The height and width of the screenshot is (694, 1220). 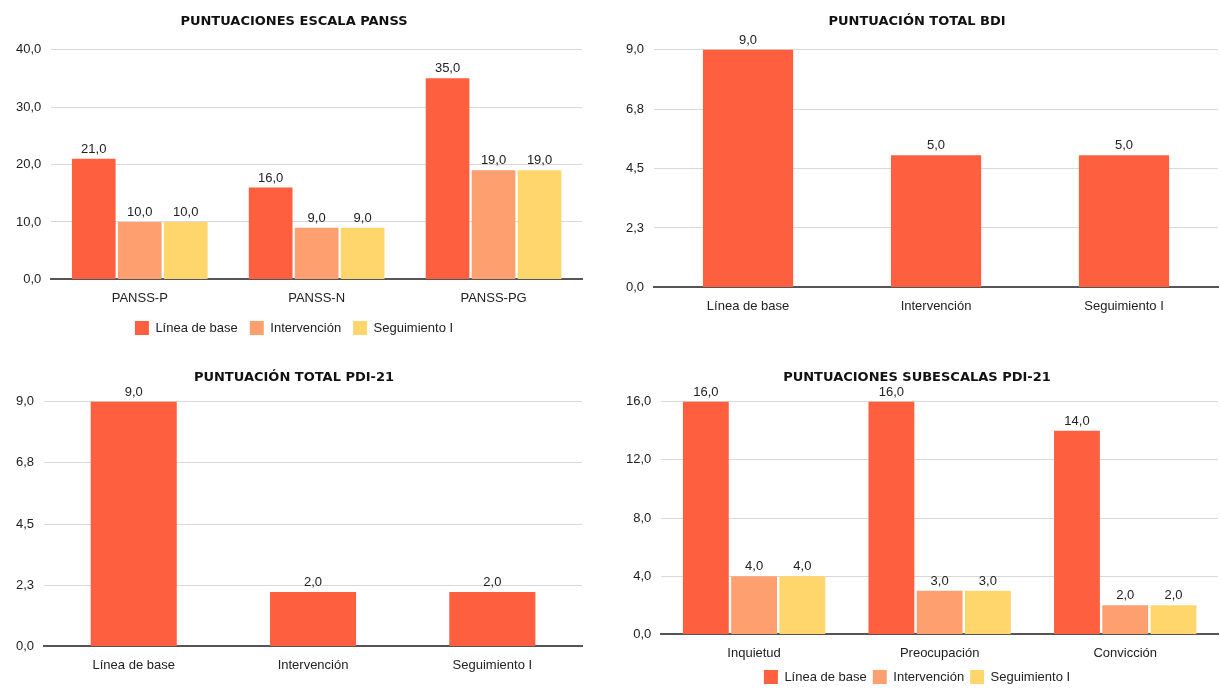 What do you see at coordinates (294, 377) in the screenshot?
I see `chart-title: PUNTUACIÓN TOTAL PDI-21` at bounding box center [294, 377].